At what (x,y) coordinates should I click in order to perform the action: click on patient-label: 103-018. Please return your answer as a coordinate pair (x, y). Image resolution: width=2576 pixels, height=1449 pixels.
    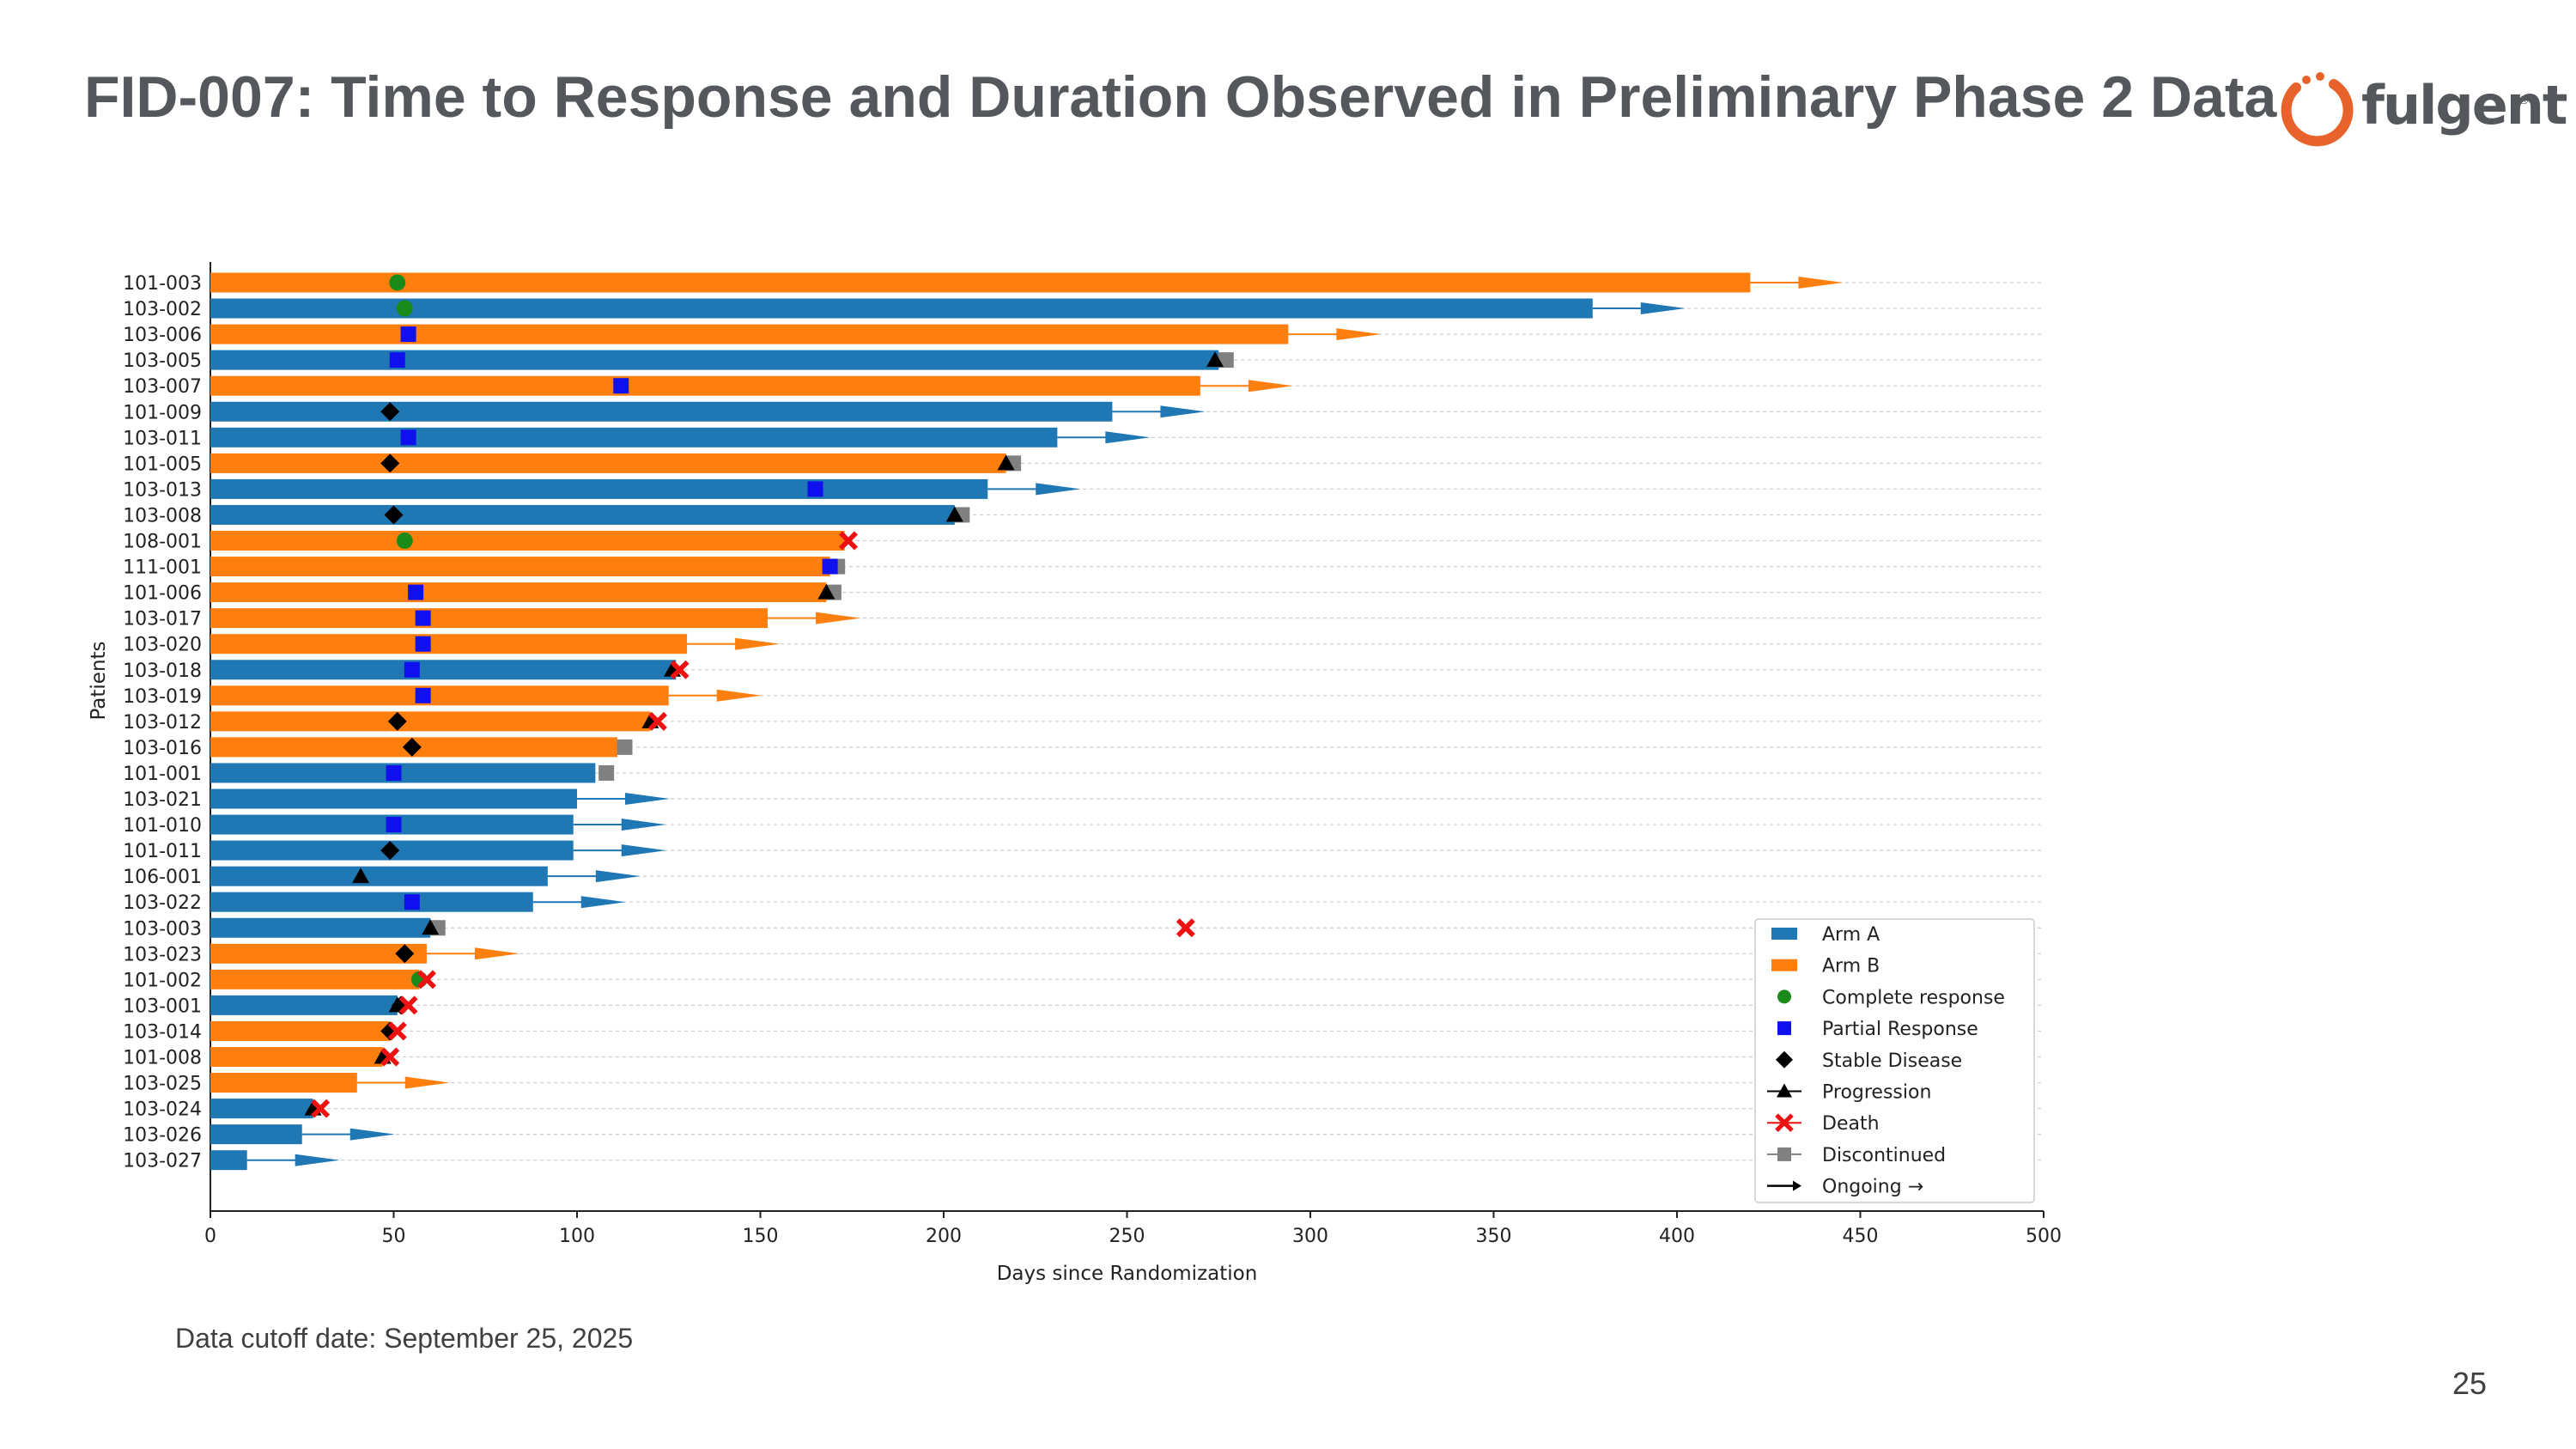
    Looking at the image, I should click on (162, 671).